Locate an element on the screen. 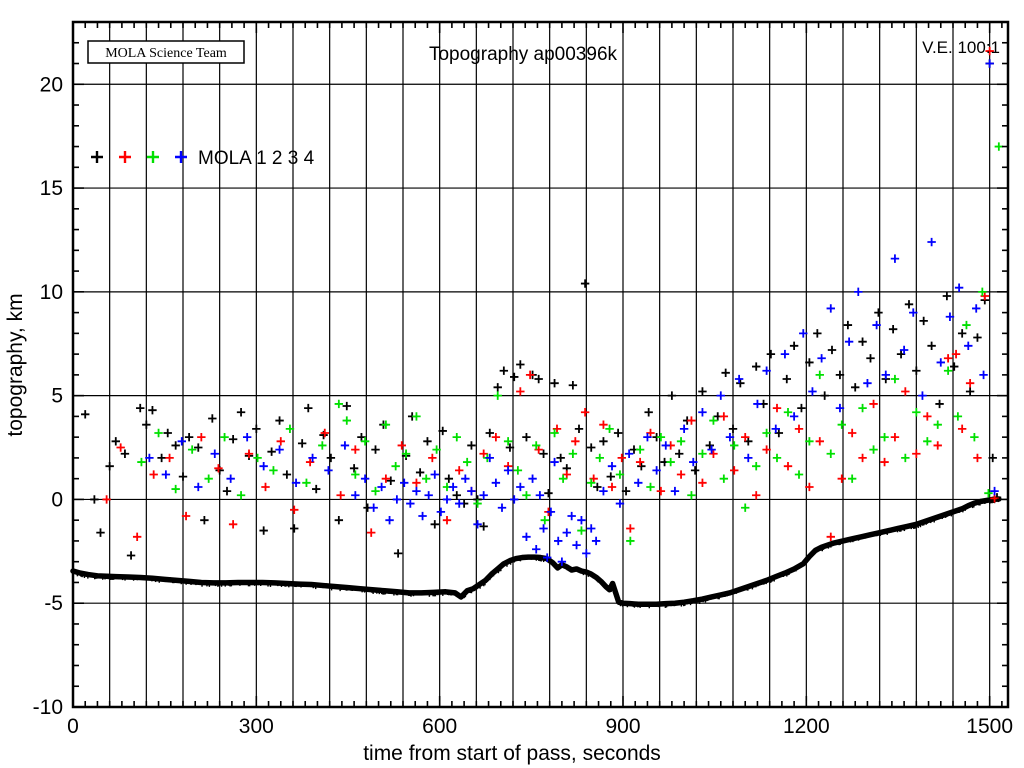 The width and height of the screenshot is (1024, 768). credit-badge-box is located at coordinates (166, 52).